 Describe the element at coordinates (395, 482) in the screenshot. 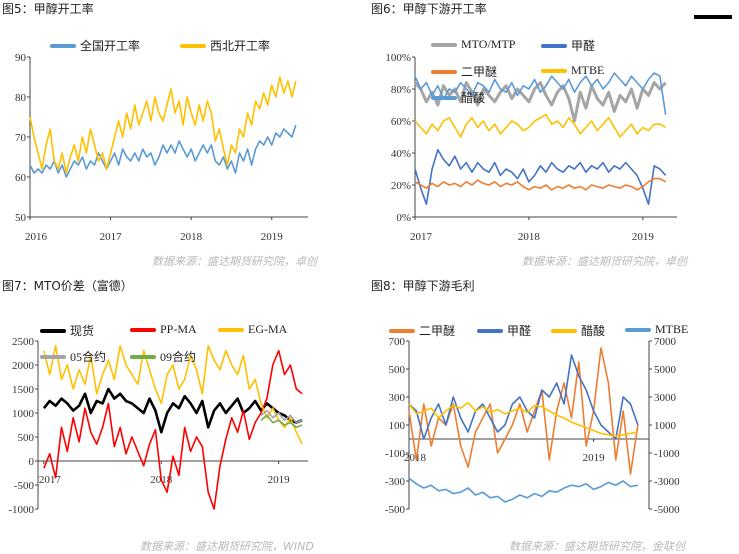

I see `y-tick-label: -300` at that location.